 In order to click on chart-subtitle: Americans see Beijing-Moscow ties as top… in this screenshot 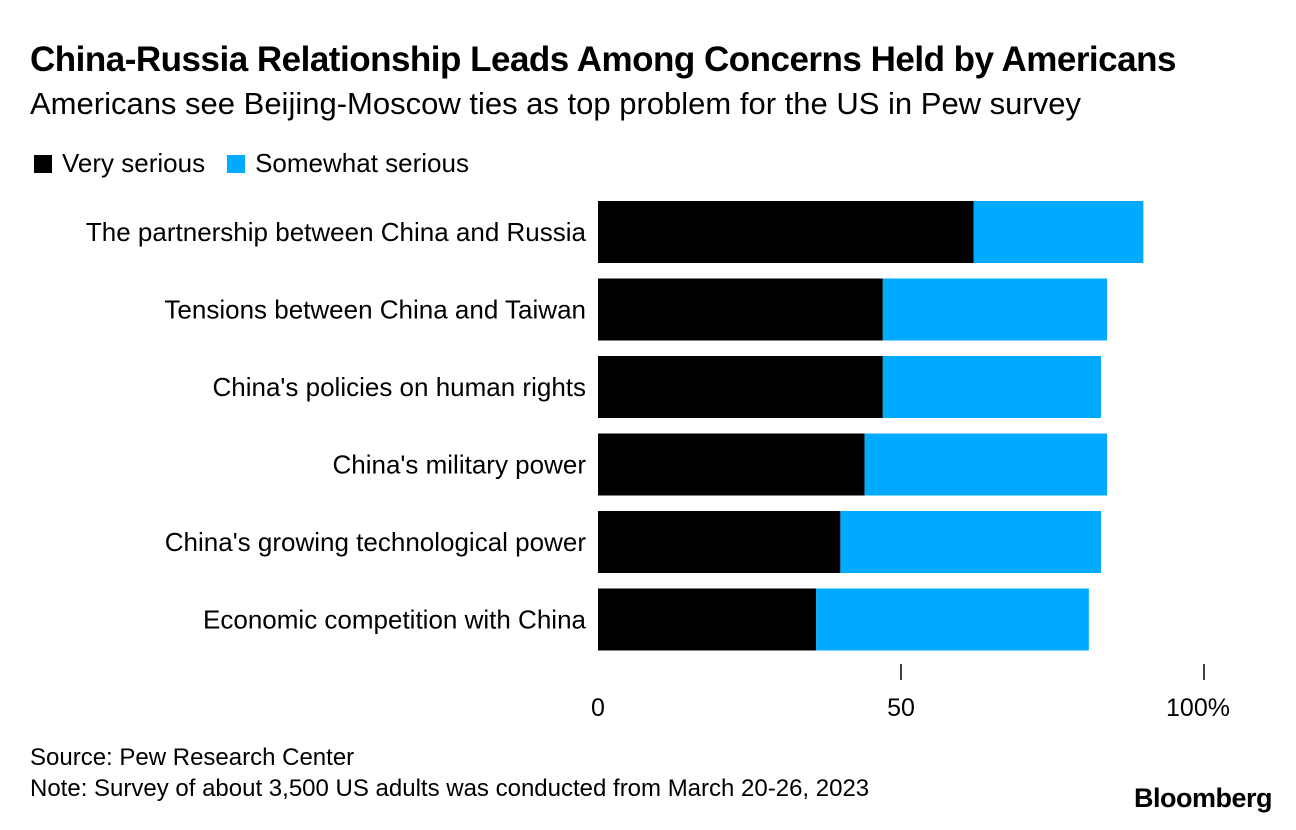, I will do `click(555, 103)`.